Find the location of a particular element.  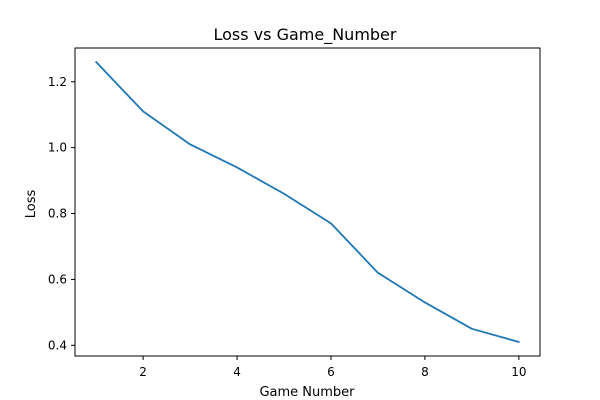

y-axis-label: Loss is located at coordinates (31, 204).